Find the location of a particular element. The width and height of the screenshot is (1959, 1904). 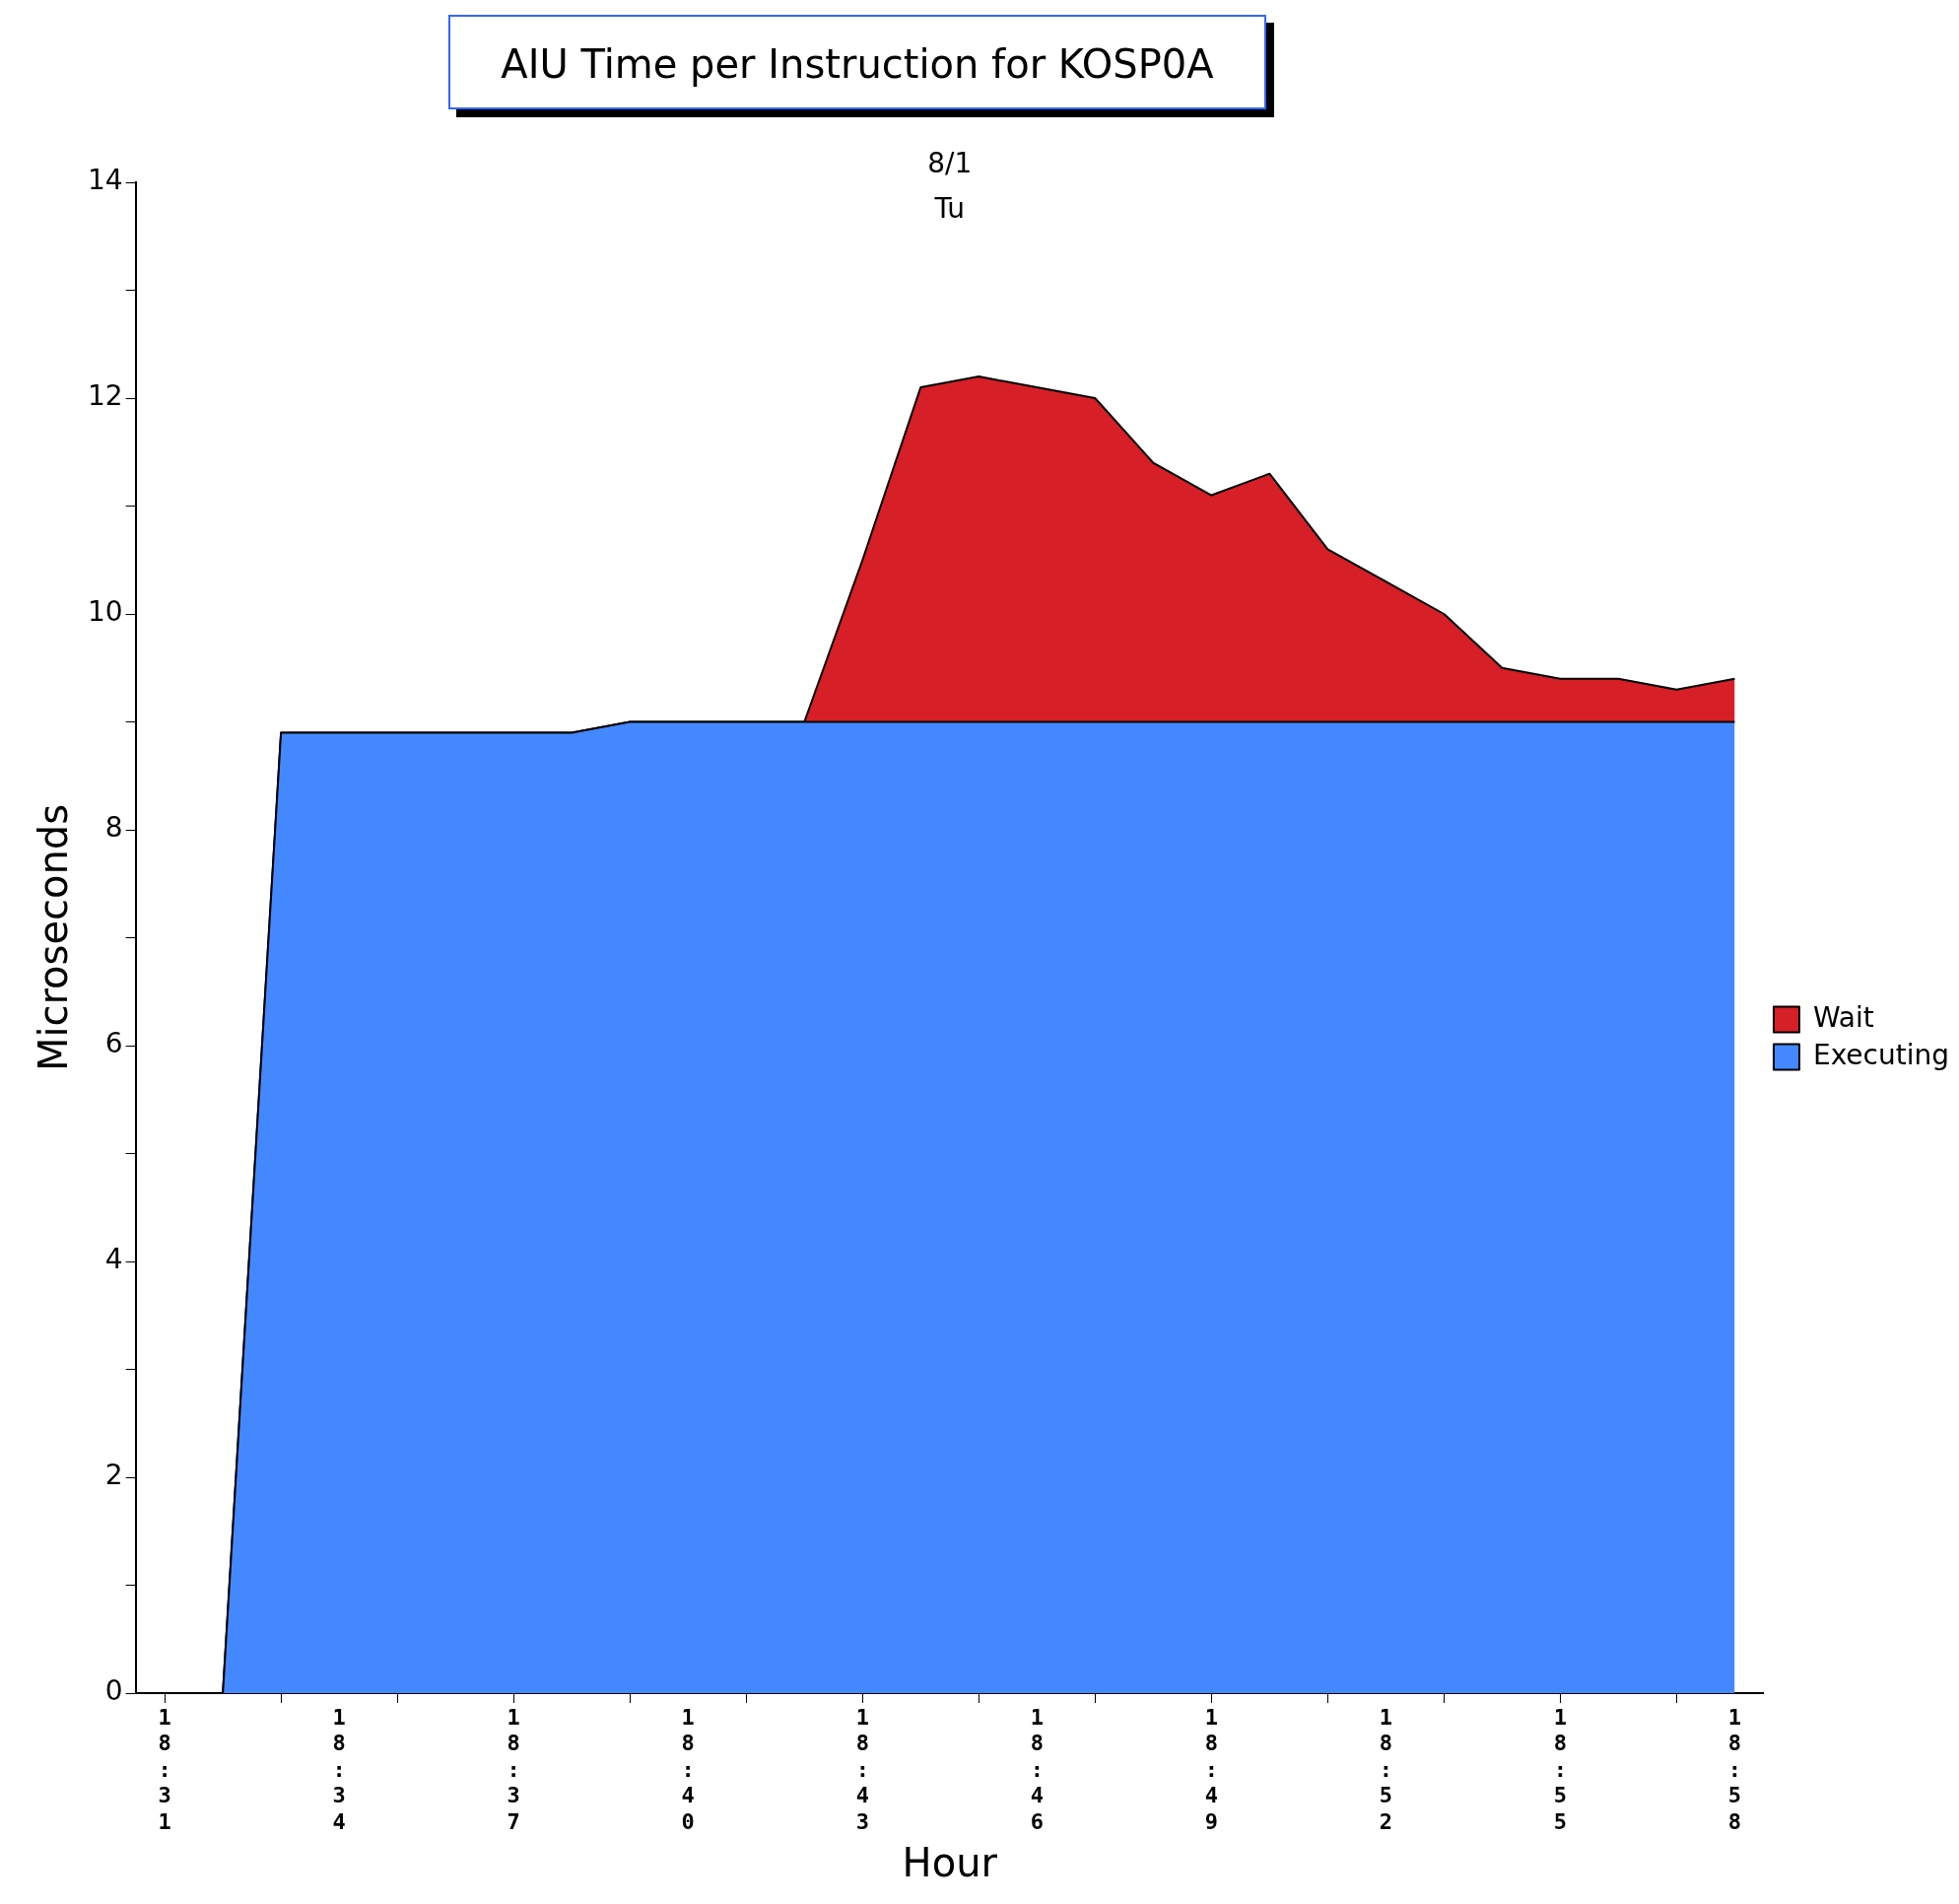

x-tick-label: 18:43 is located at coordinates (862, 1769).